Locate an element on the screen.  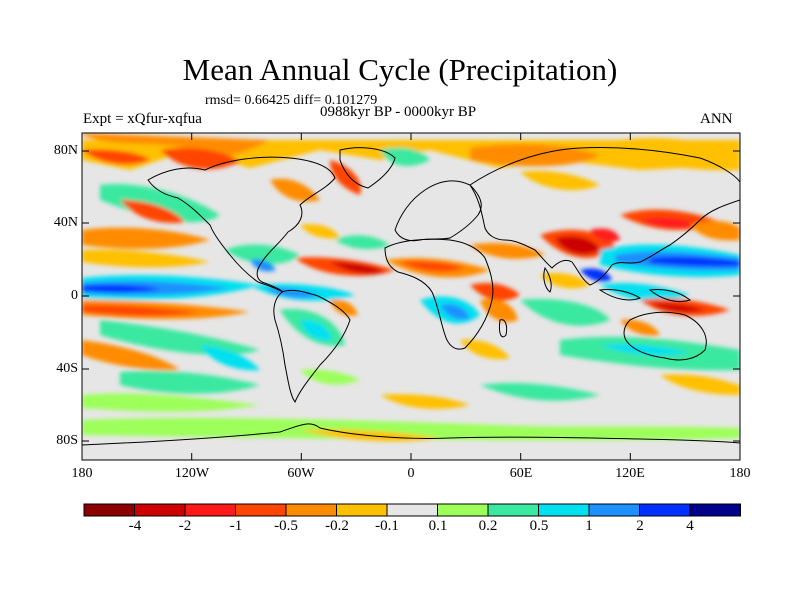
colorbar-label: -4 is located at coordinates (135, 526).